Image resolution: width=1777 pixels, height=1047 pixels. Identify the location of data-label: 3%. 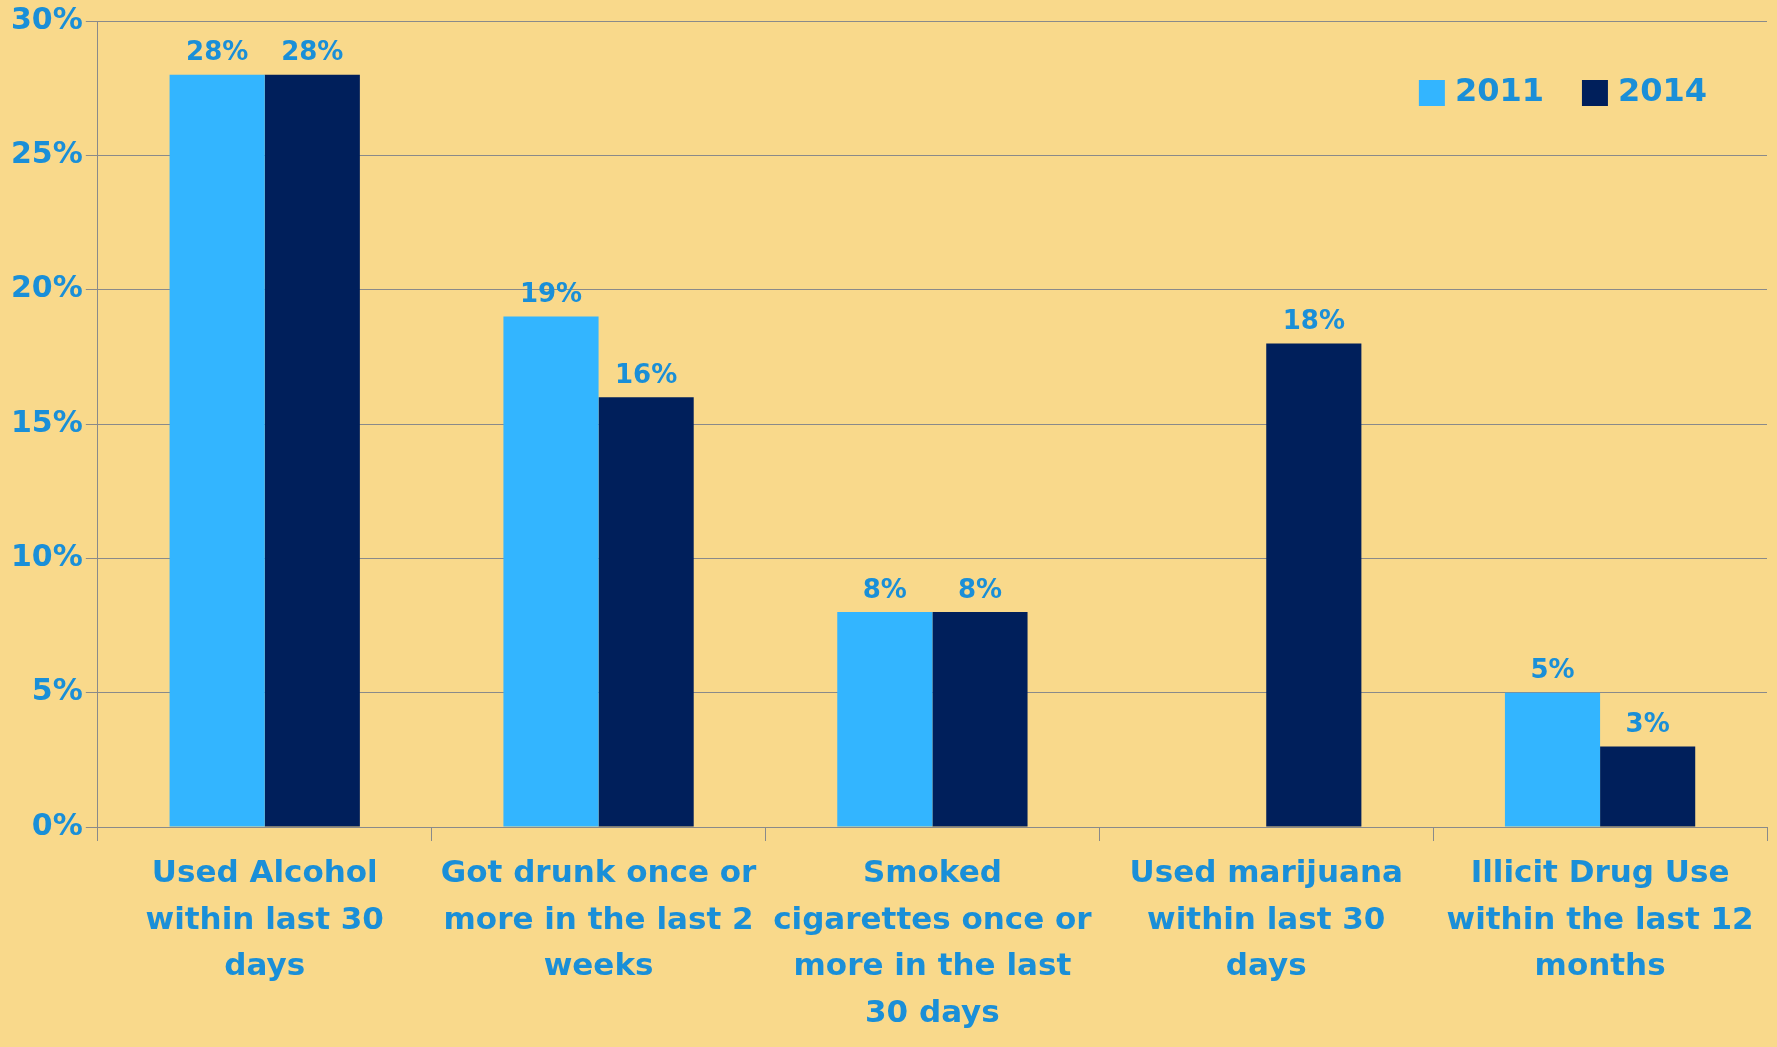
(1647, 723).